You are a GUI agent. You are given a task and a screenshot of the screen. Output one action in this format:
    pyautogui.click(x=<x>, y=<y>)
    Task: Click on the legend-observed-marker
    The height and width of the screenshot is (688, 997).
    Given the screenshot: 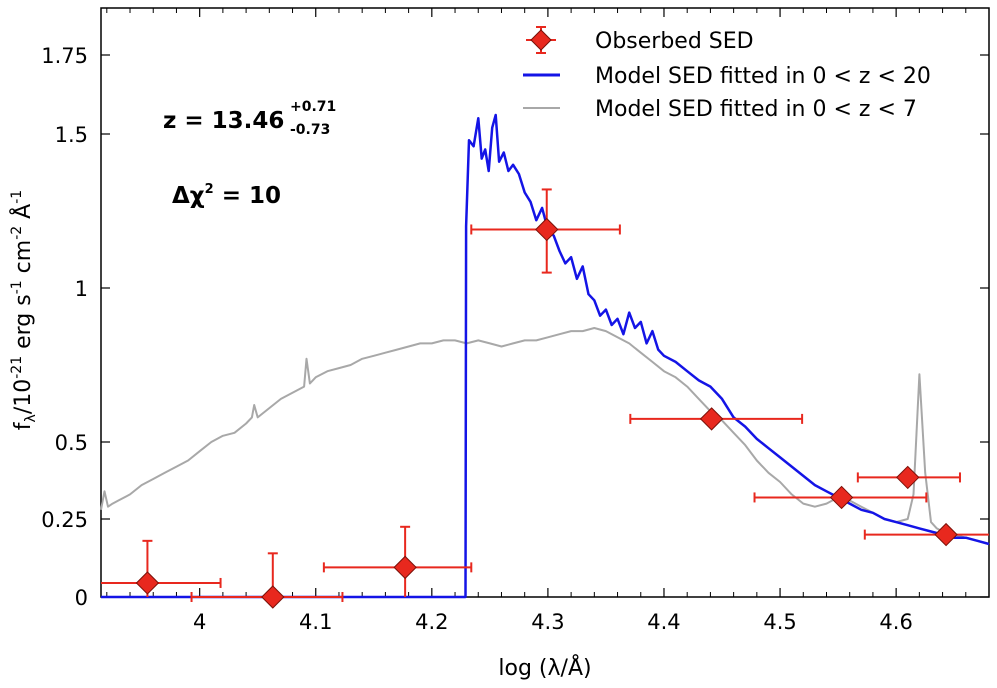 What is the action you would take?
    pyautogui.click(x=541, y=40)
    